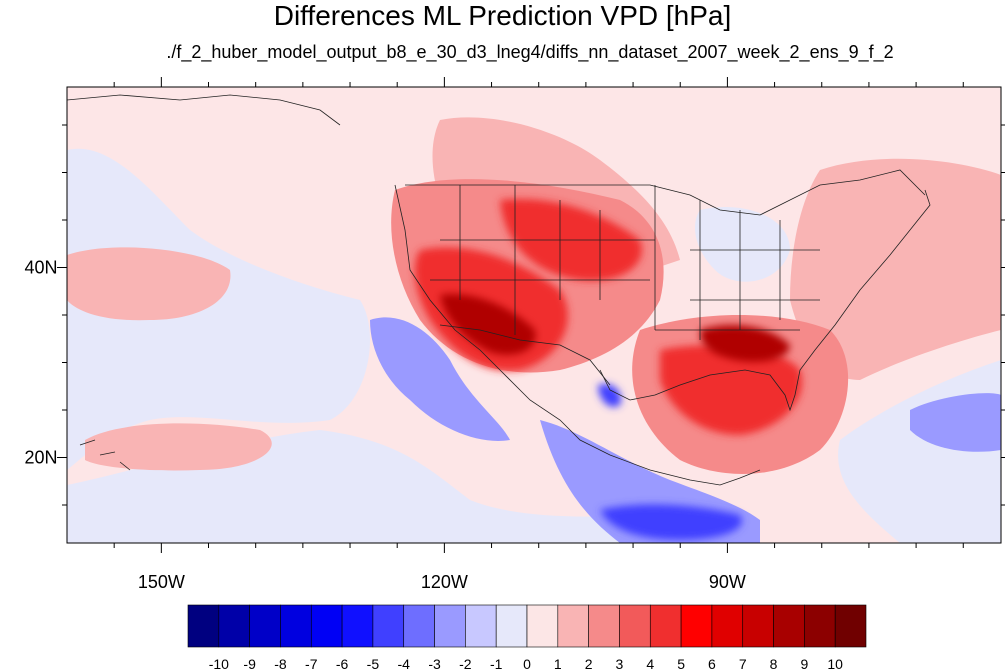 This screenshot has width=1005, height=672. I want to click on colorbar-label: -8, so click(280, 664).